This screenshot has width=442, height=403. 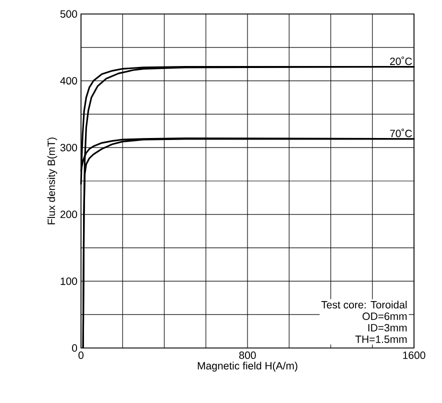 I want to click on y-tick-label: 0, so click(x=75, y=348).